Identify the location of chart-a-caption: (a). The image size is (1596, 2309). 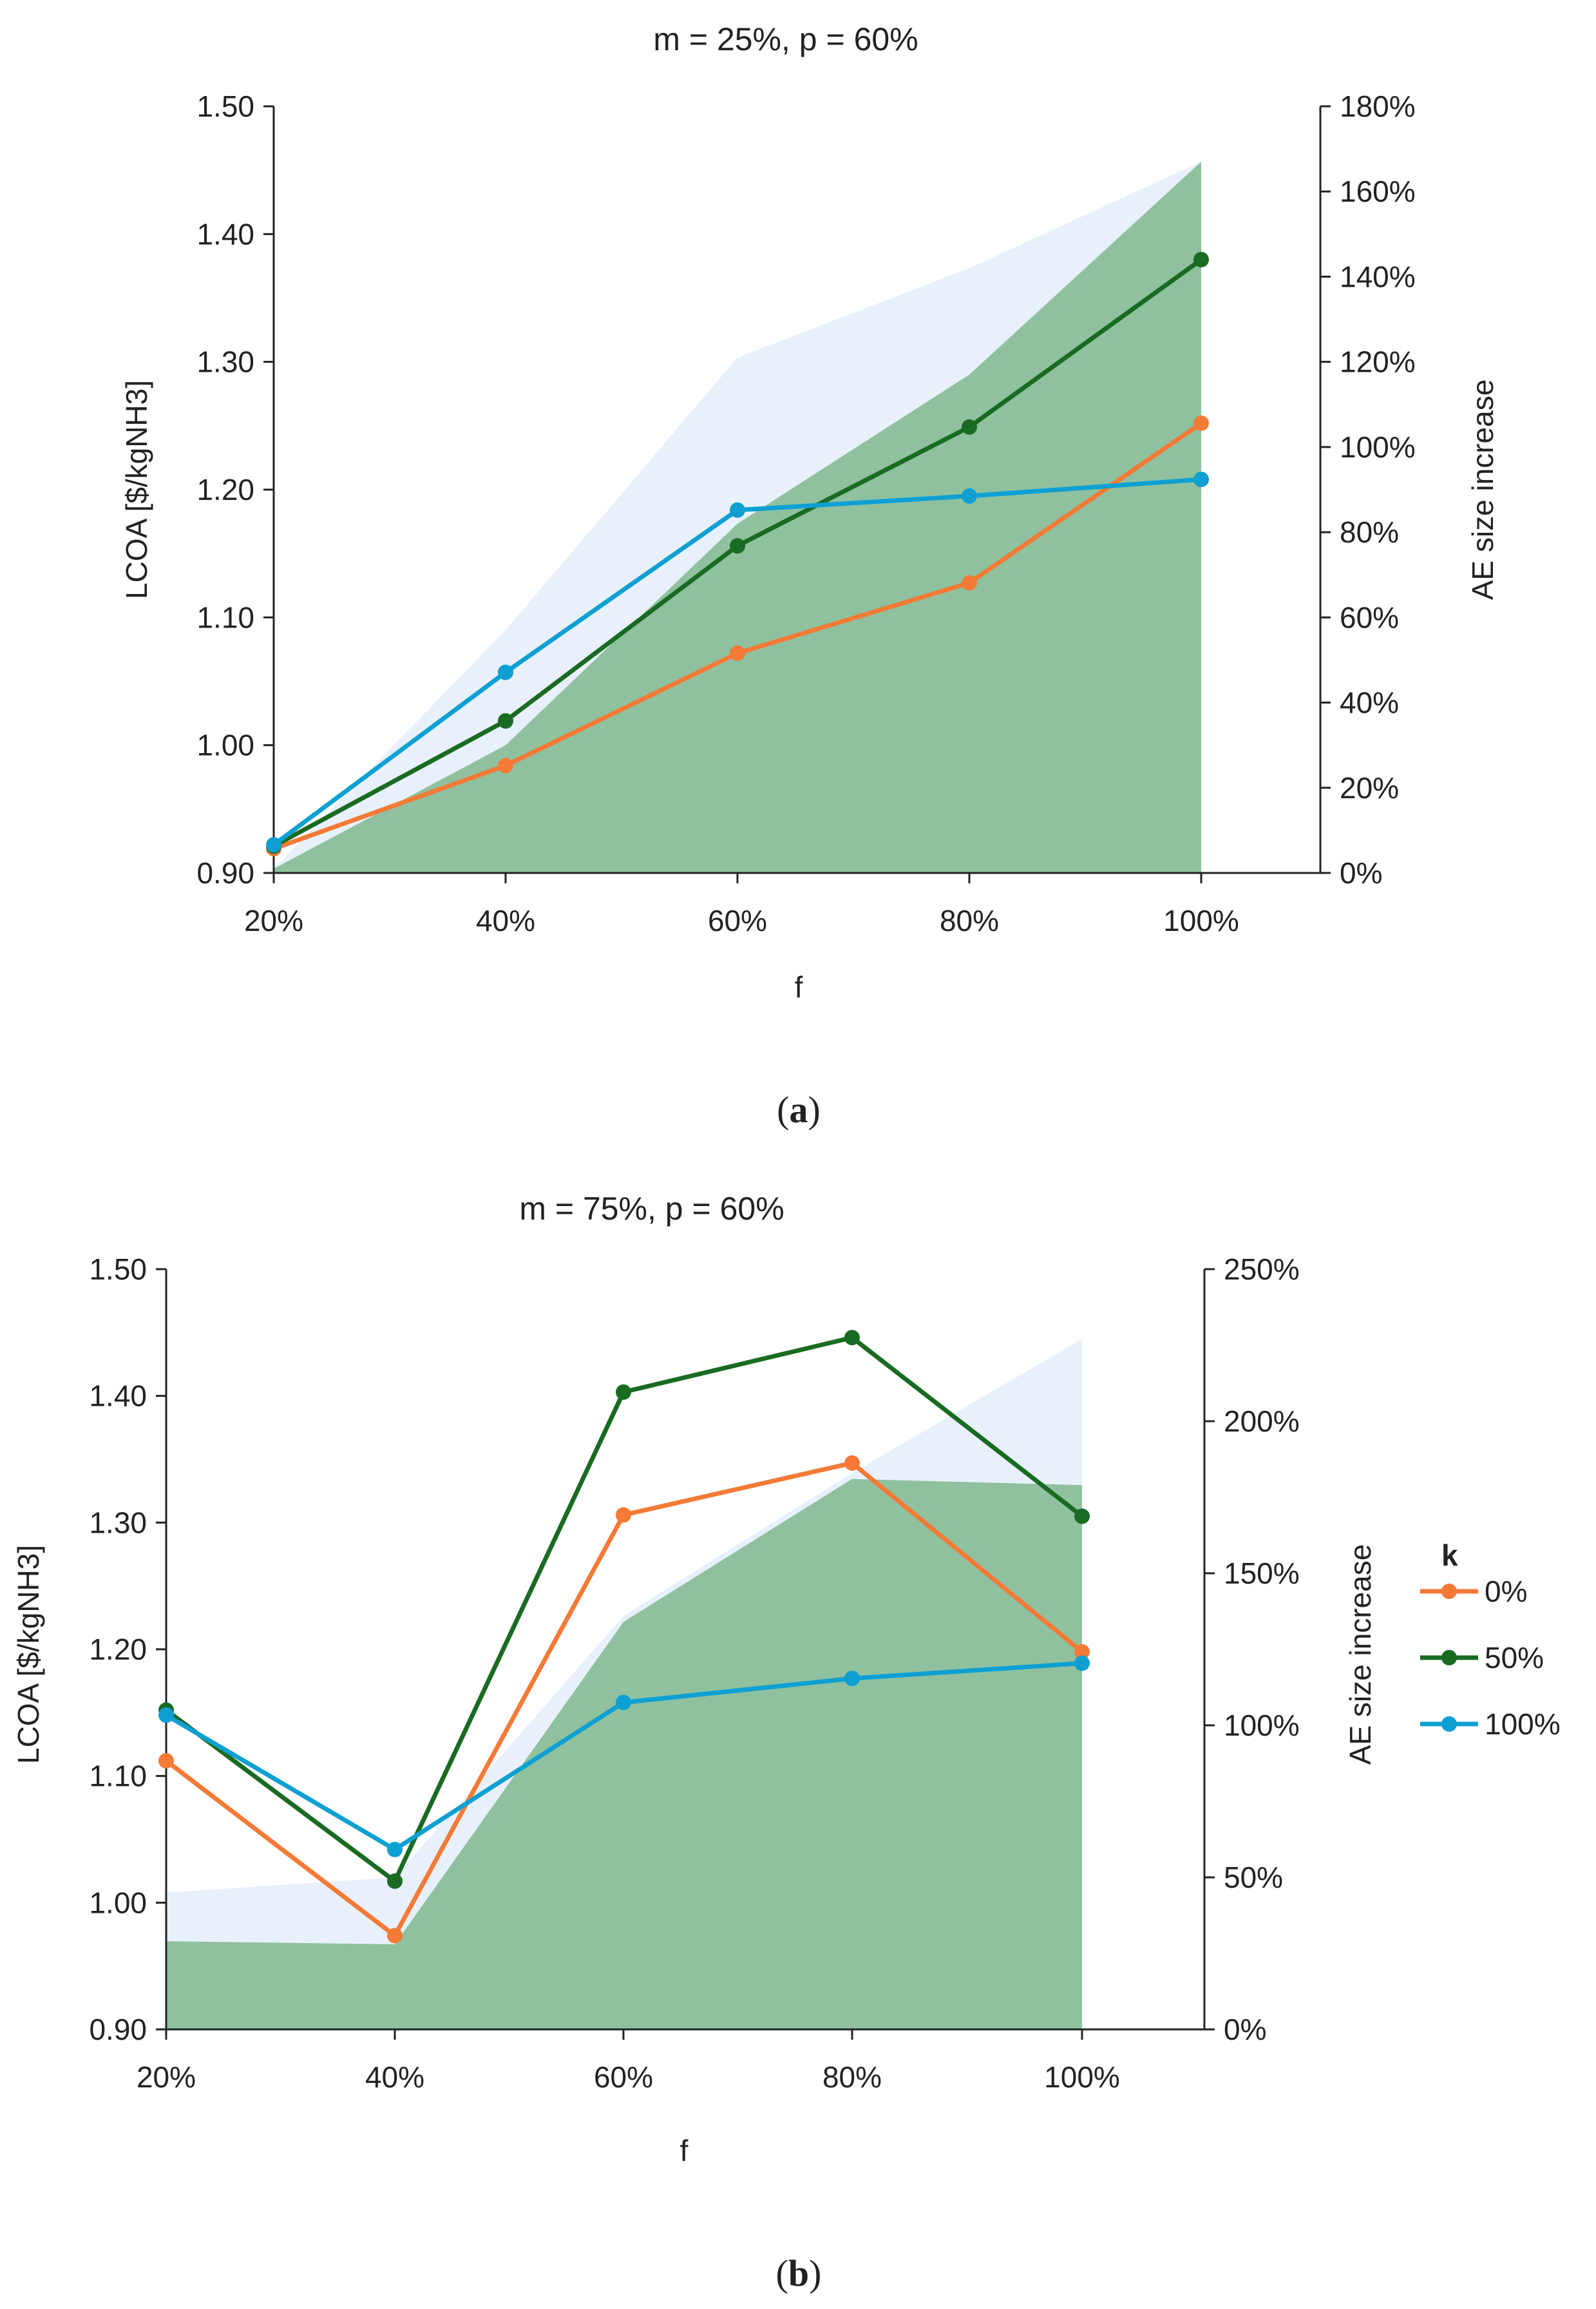
(799, 1110).